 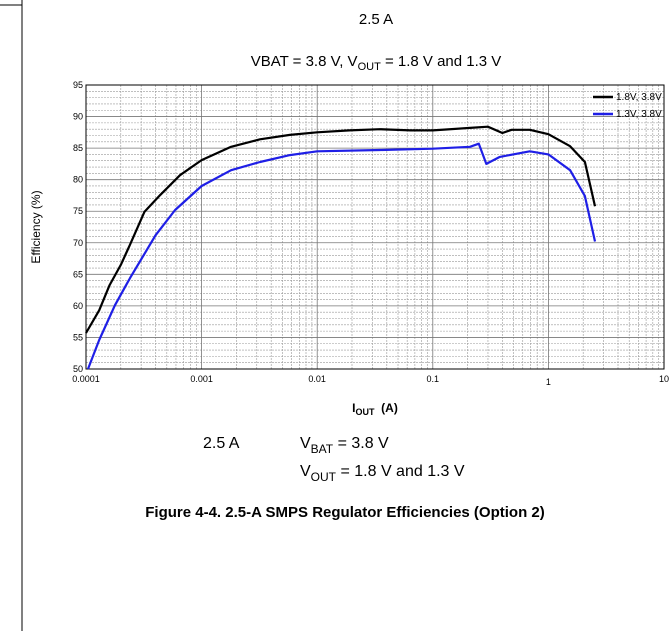 I want to click on y-tick-label: 70, so click(x=78, y=243).